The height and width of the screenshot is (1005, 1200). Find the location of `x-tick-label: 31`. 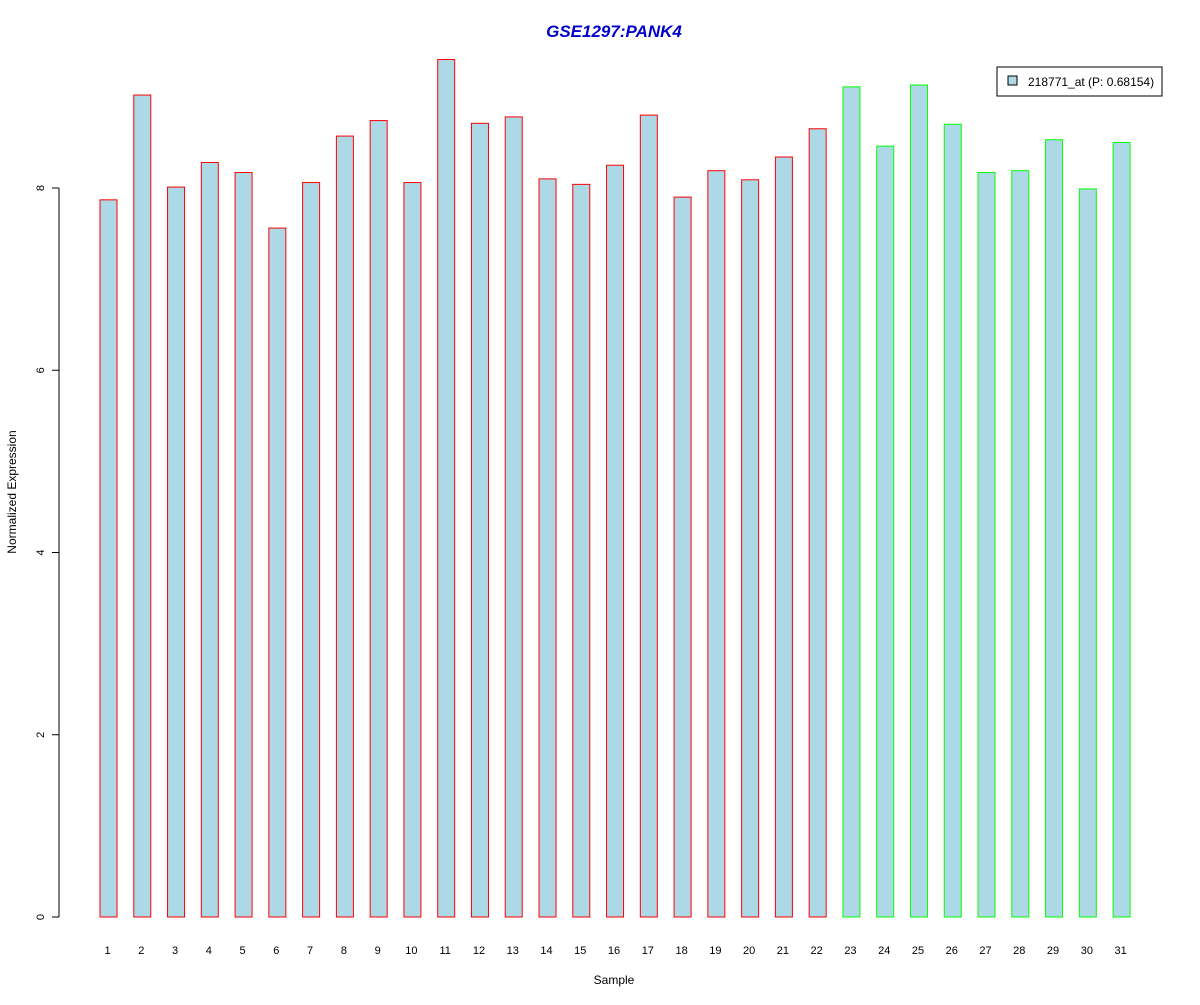

x-tick-label: 31 is located at coordinates (1120, 951).